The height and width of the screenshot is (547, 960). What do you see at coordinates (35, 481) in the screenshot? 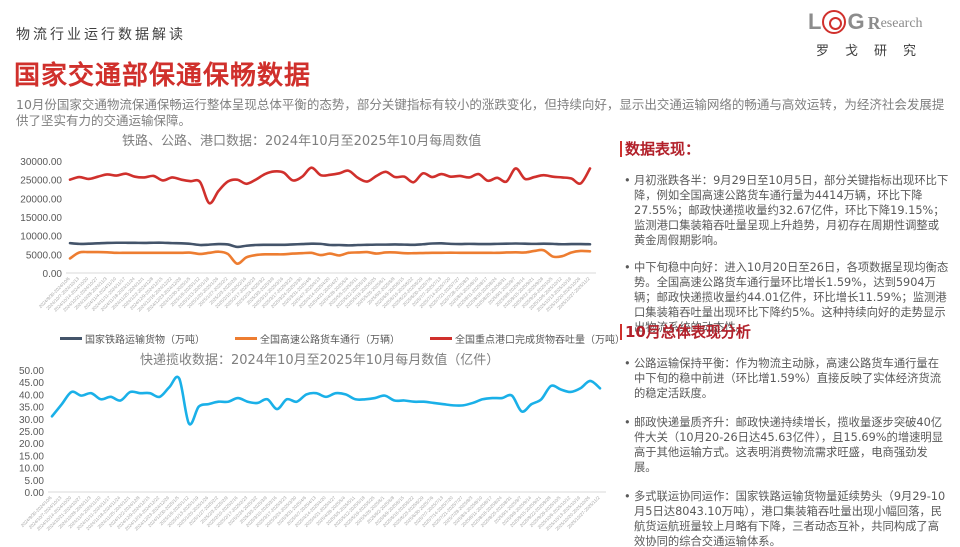
I see `y-tick-label: 5.00` at bounding box center [35, 481].